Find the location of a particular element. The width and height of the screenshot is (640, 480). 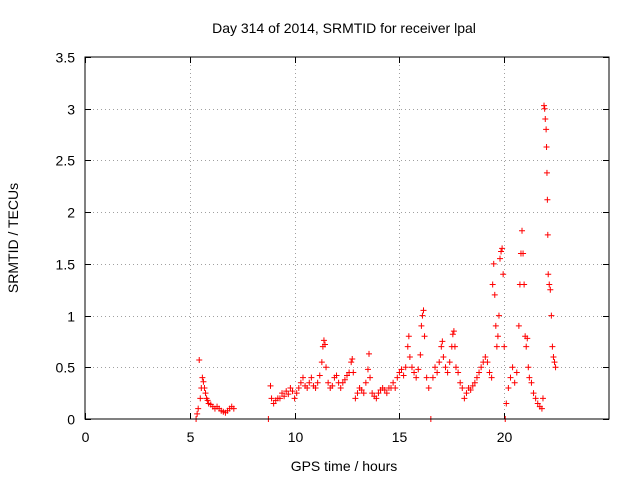

x-tick-label: 0 is located at coordinates (86, 437).